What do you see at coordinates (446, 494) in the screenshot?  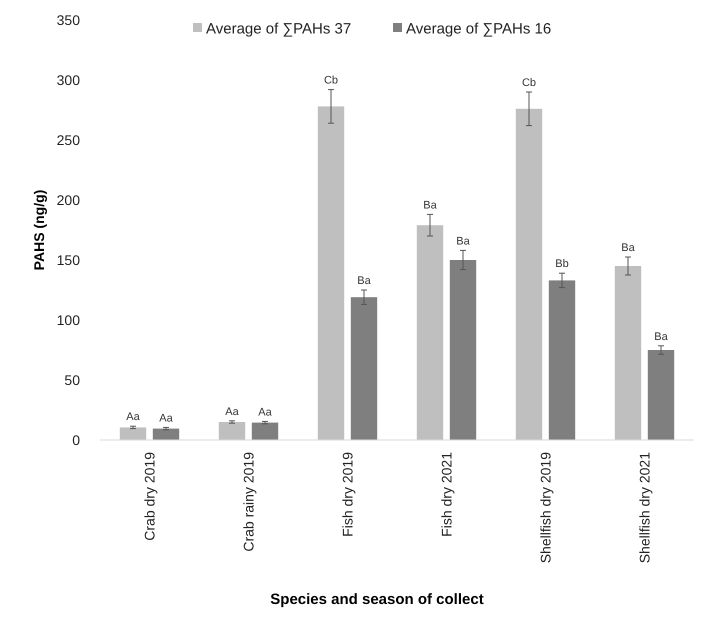 I see `x-tick-label: Fish dry 2021` at bounding box center [446, 494].